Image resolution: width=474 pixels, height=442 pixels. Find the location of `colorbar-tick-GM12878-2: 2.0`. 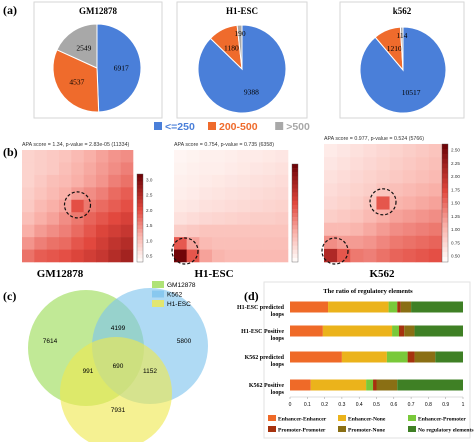

colorbar-tick-GM12878-2: 2.0 is located at coordinates (149, 210).